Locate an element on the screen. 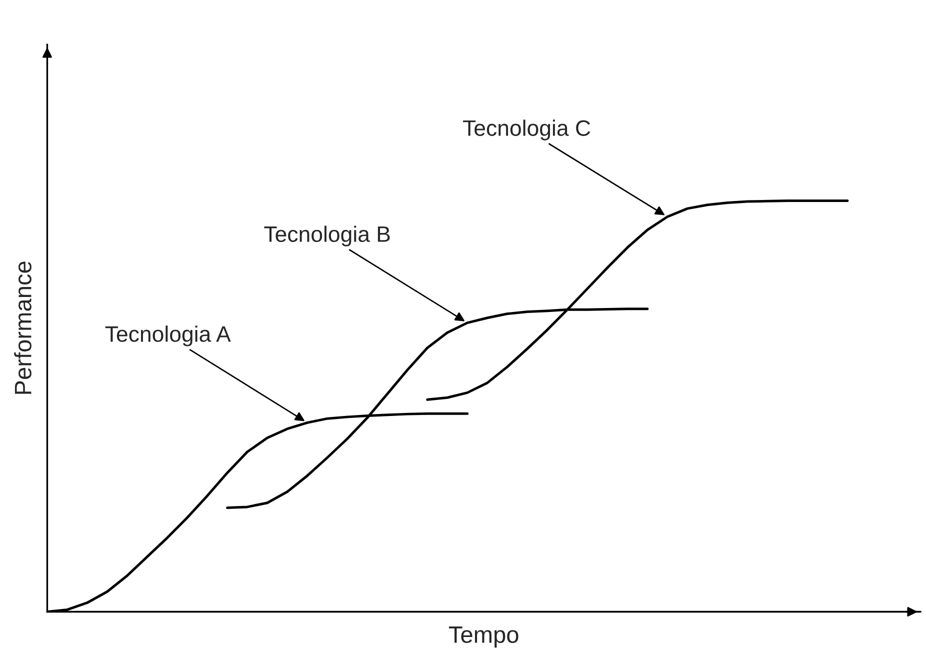 The height and width of the screenshot is (655, 926). text: Tecnologia A is located at coordinates (168, 336).